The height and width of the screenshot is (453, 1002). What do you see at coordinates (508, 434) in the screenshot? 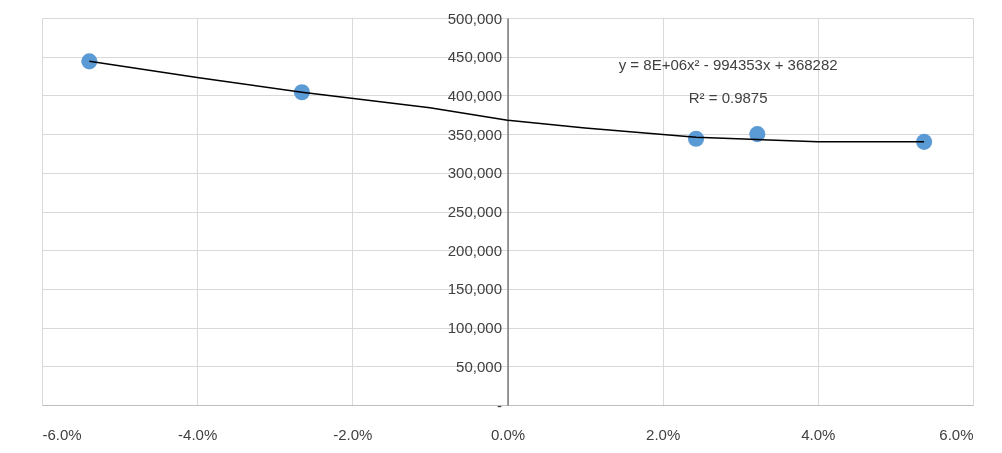
I see `x-tick-label: 0.0%` at bounding box center [508, 434].